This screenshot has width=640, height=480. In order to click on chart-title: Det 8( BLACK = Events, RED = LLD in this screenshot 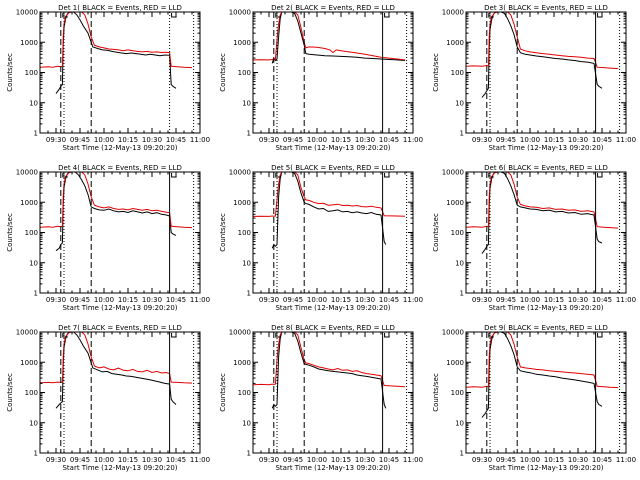, I will do `click(333, 328)`.